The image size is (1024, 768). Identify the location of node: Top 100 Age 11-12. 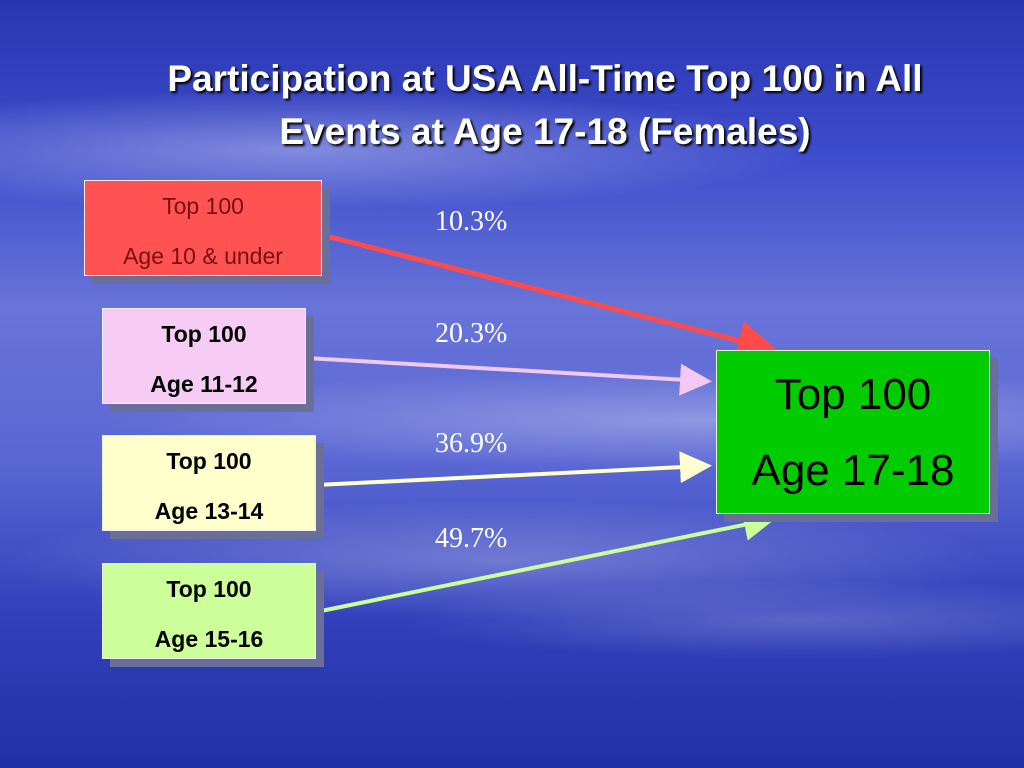
(204, 356).